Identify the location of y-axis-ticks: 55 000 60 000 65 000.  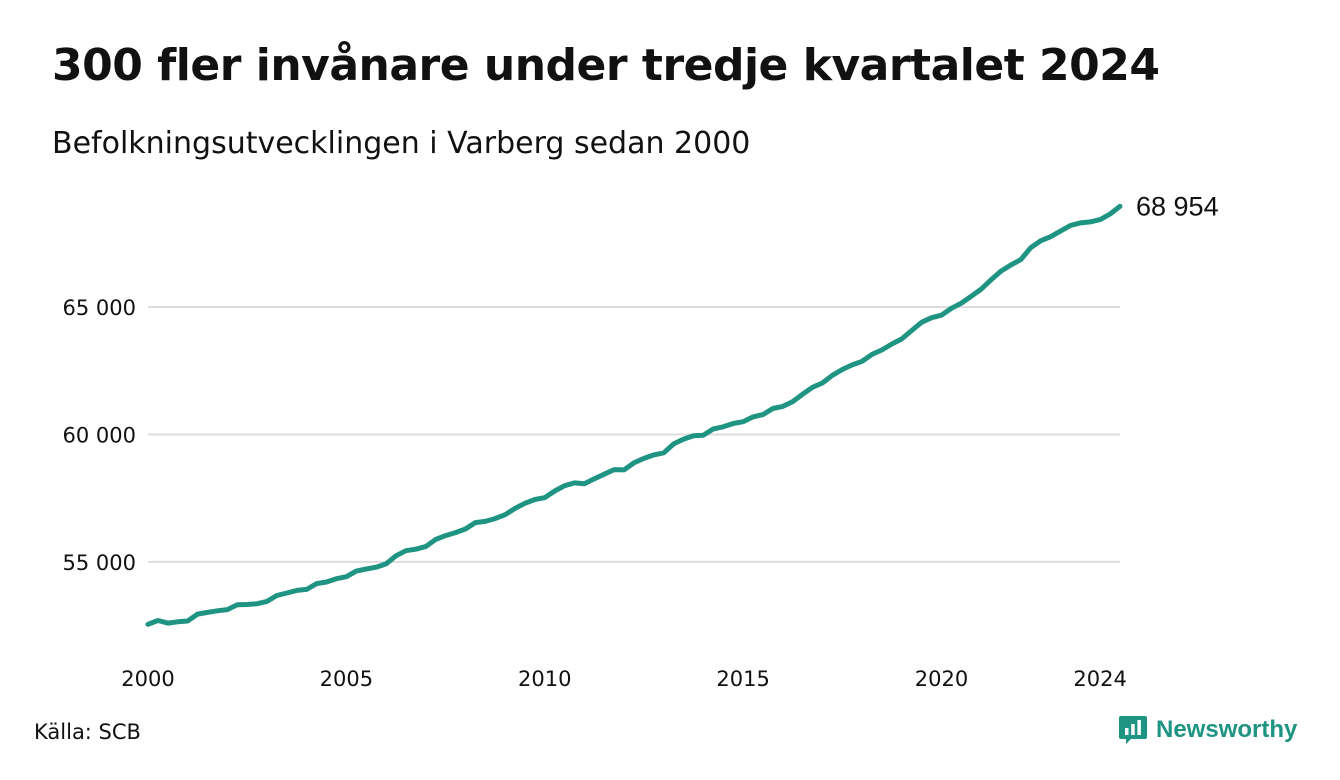
(99, 435).